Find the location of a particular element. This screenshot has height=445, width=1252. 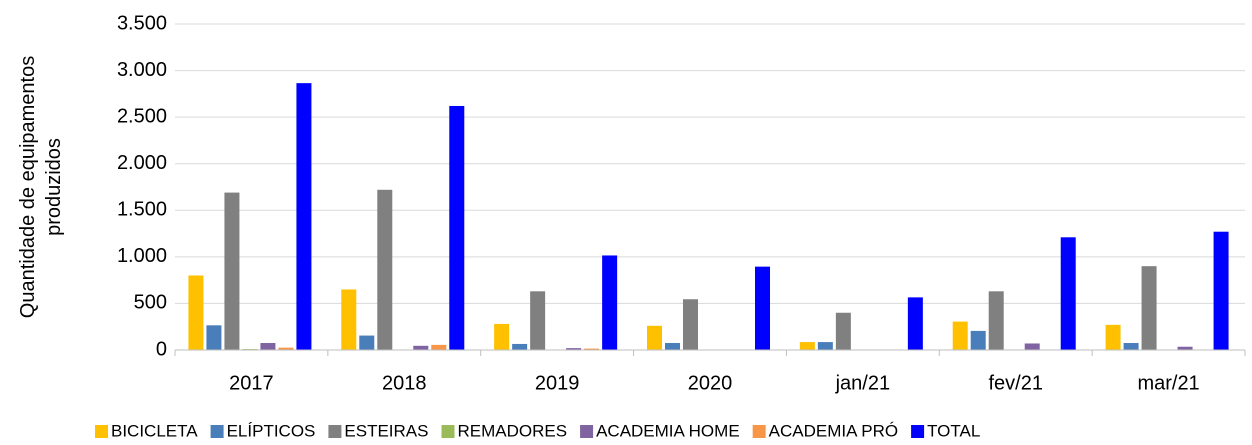

y-tick-label: 1.000 is located at coordinates (142, 256).